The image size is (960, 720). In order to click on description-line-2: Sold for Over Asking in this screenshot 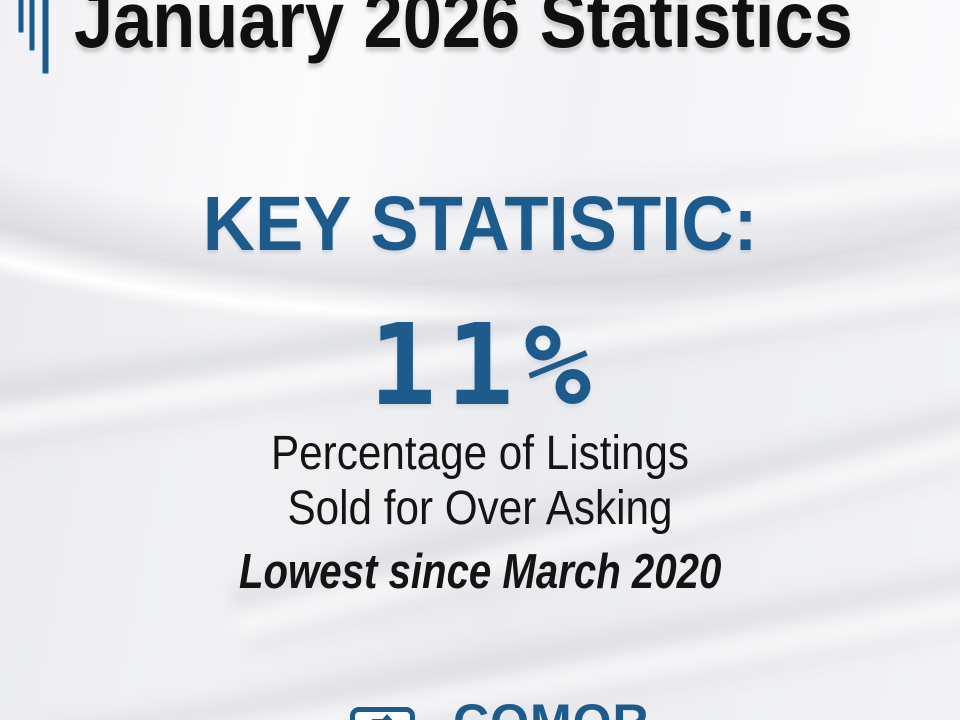, I will do `click(480, 508)`.